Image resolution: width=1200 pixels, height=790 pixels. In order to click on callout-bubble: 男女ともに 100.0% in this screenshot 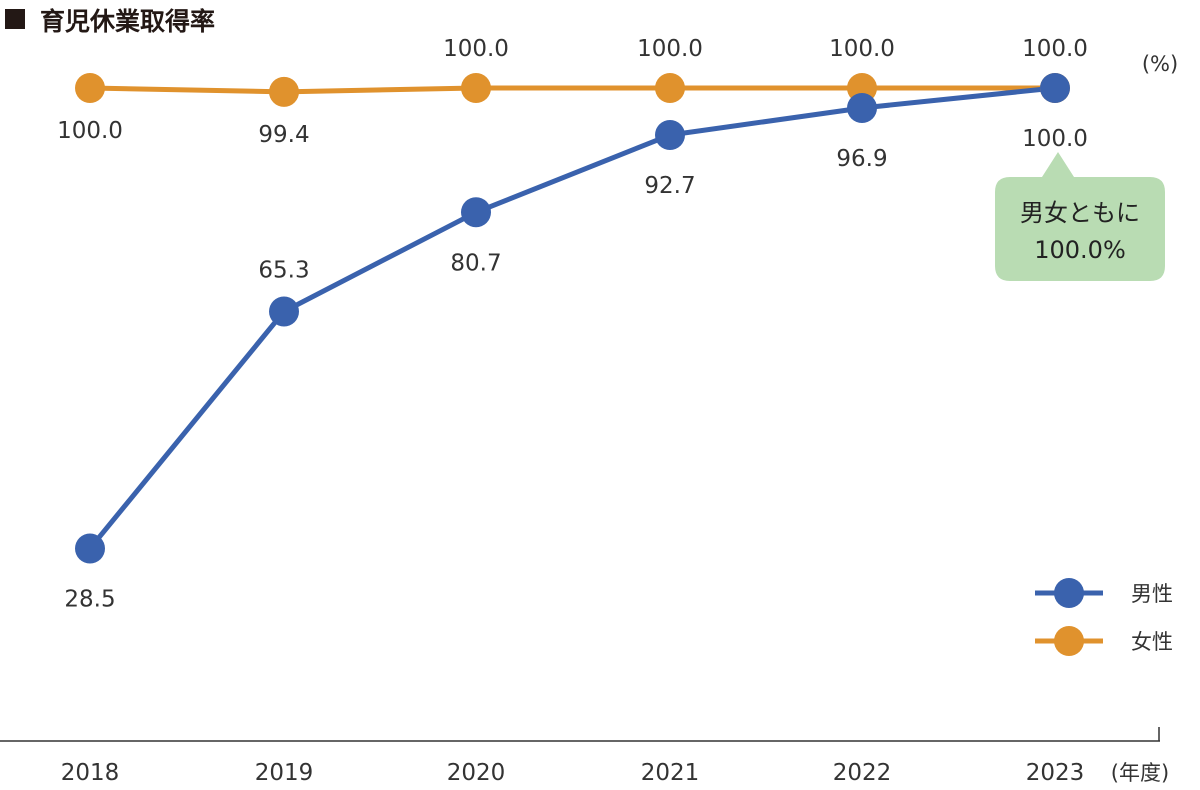, I will do `click(1080, 216)`.